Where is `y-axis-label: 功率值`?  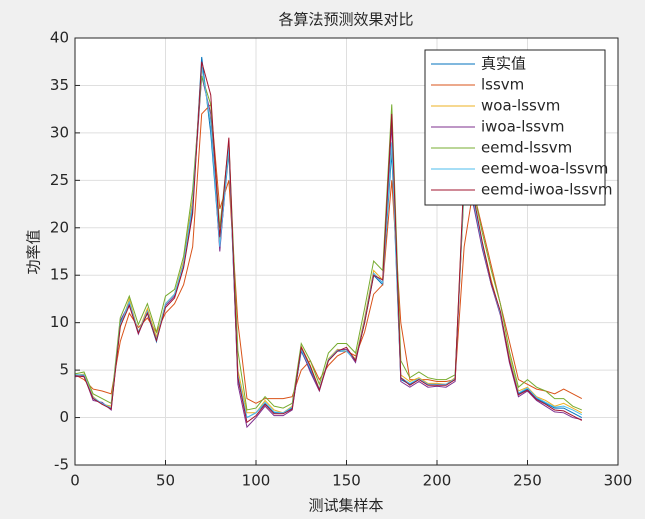 y-axis-label: 功率值 is located at coordinates (34, 251).